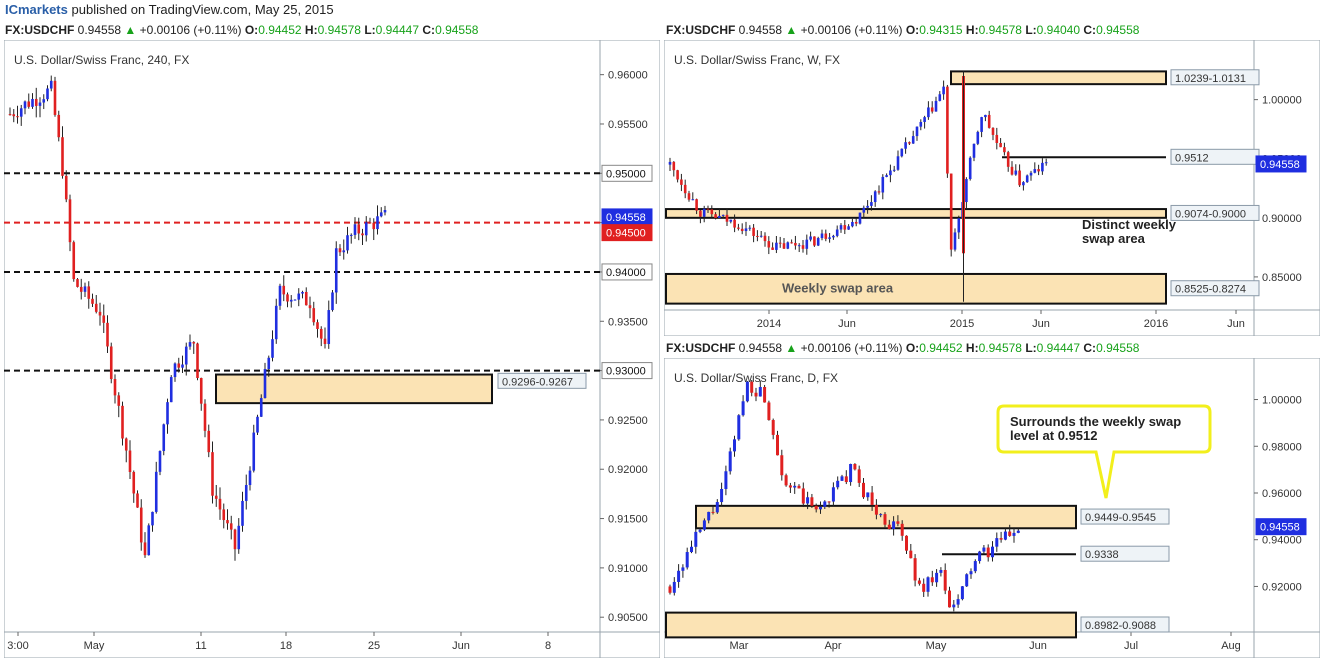 The width and height of the screenshot is (1324, 660). What do you see at coordinates (1000, 30) in the screenshot?
I see `high-value: 0.94578` at bounding box center [1000, 30].